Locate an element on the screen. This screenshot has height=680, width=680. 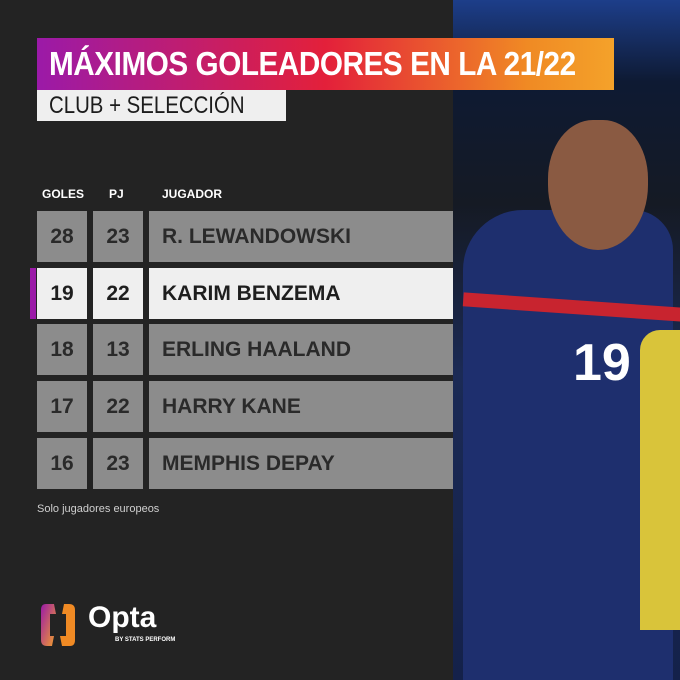
subtitle-text: CLUB + SELECCIÓN is located at coordinates (147, 105).